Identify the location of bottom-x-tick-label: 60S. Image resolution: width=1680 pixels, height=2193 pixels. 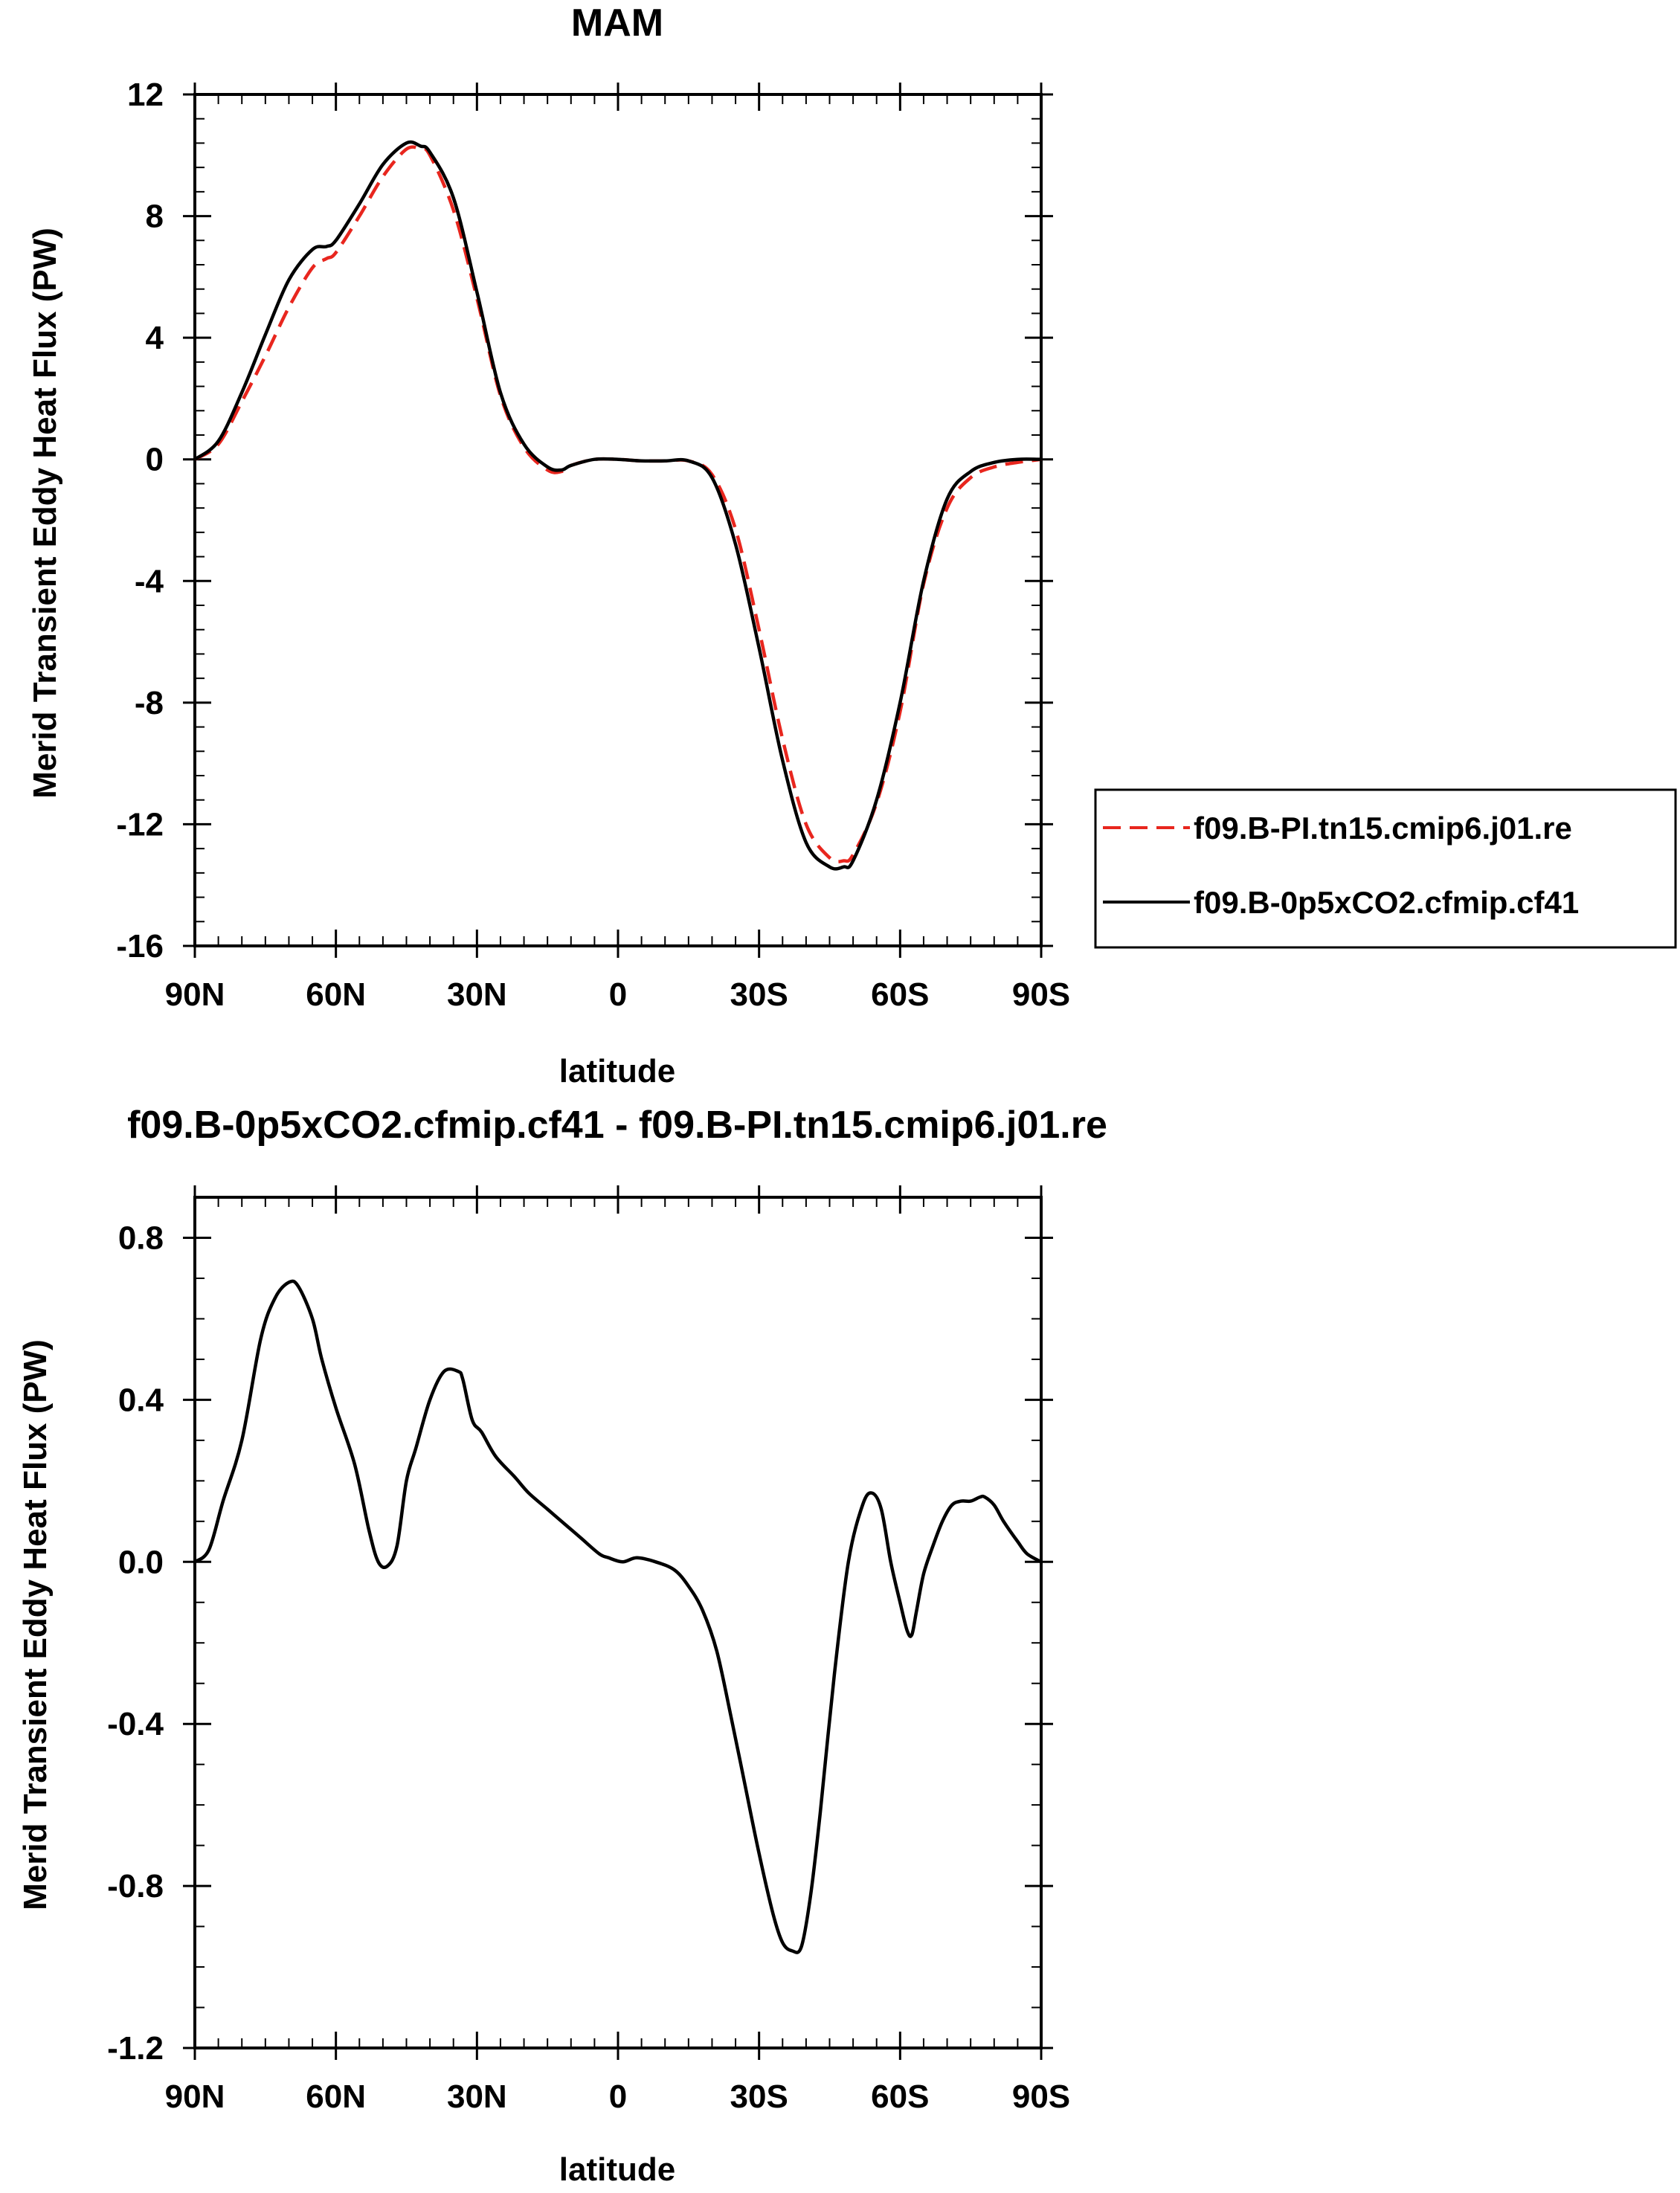
(900, 2096).